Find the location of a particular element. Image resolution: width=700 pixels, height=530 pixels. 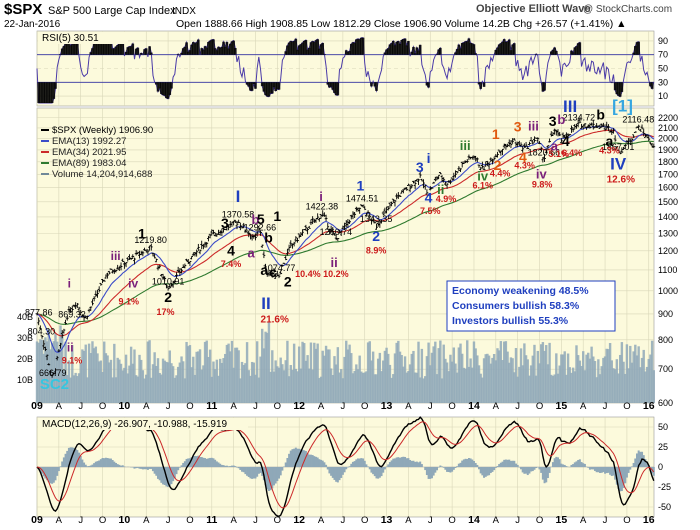

wave-label: b is located at coordinates (600, 114).